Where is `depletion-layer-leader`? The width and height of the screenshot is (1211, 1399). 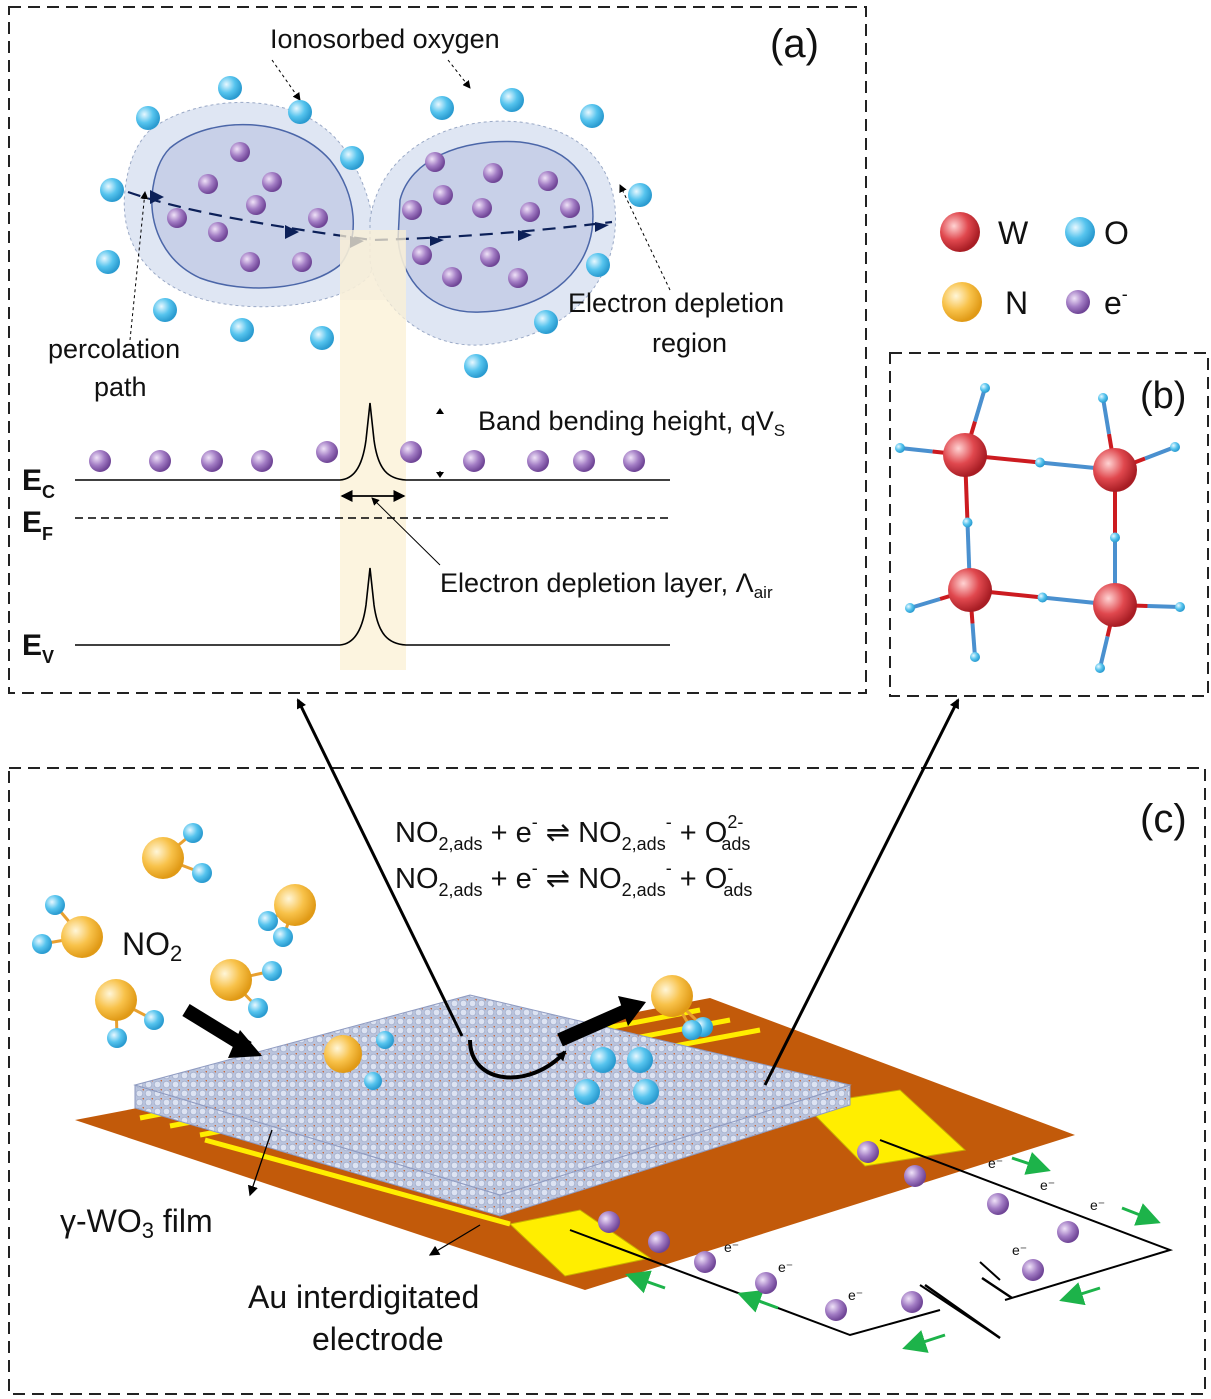
depletion-layer-leader is located at coordinates (406, 531).